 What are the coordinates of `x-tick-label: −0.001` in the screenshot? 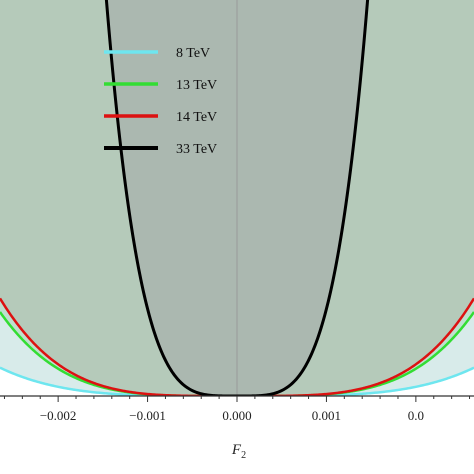 It's located at (147, 415).